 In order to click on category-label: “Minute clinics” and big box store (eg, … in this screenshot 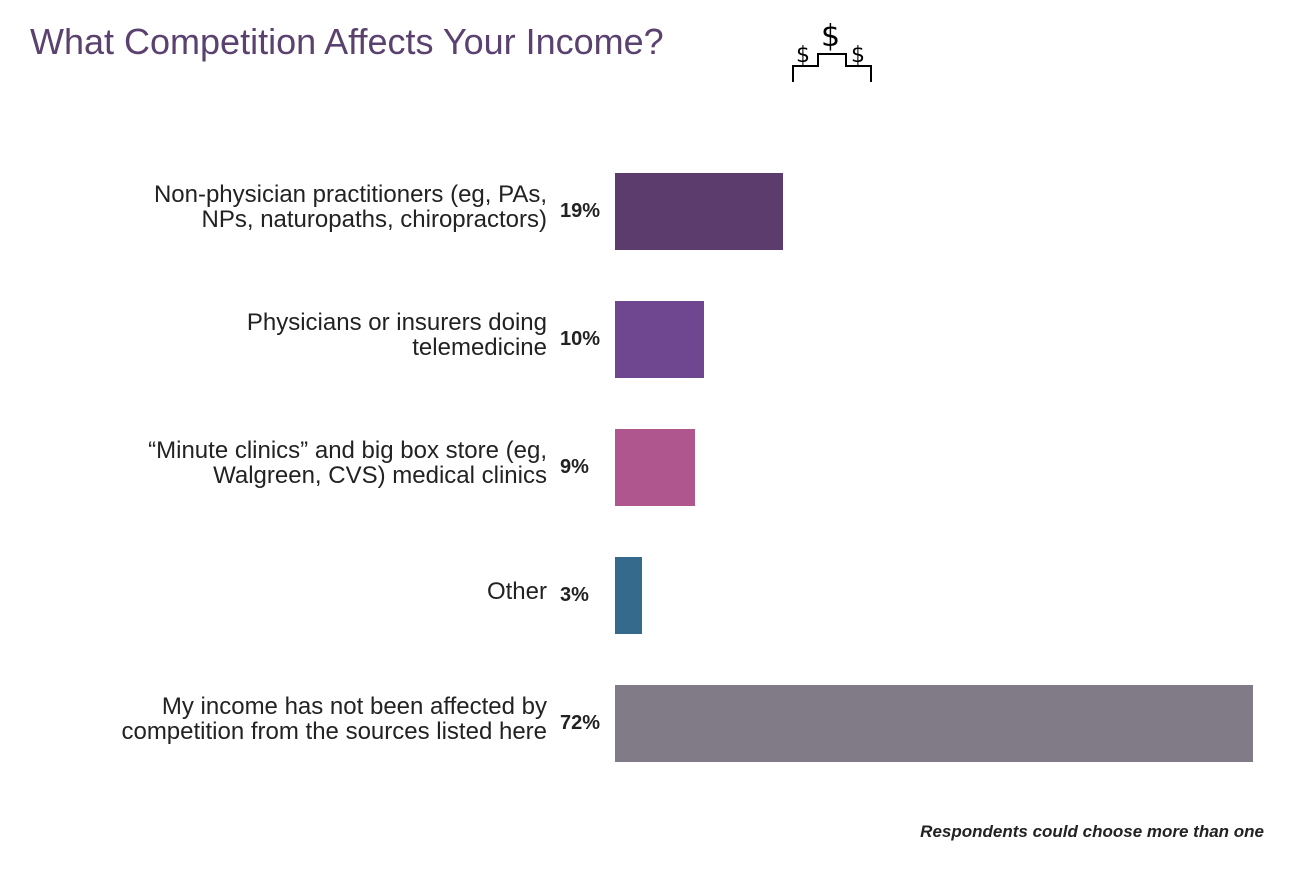, I will do `click(347, 463)`.